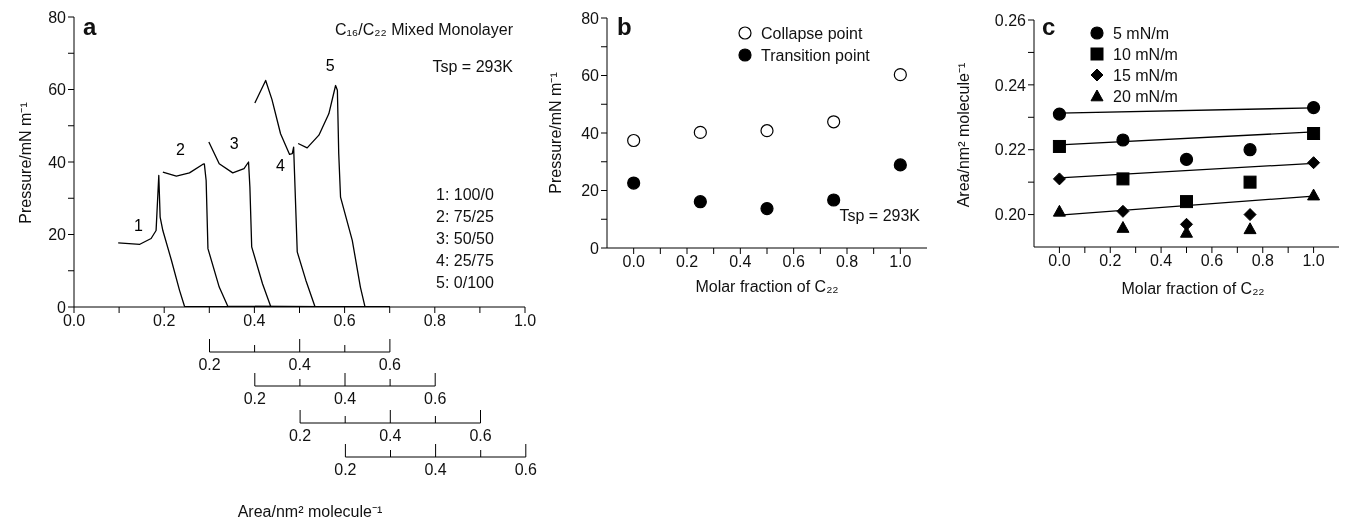 The image size is (1347, 523). What do you see at coordinates (281, 166) in the screenshot?
I see `series-label: 4` at bounding box center [281, 166].